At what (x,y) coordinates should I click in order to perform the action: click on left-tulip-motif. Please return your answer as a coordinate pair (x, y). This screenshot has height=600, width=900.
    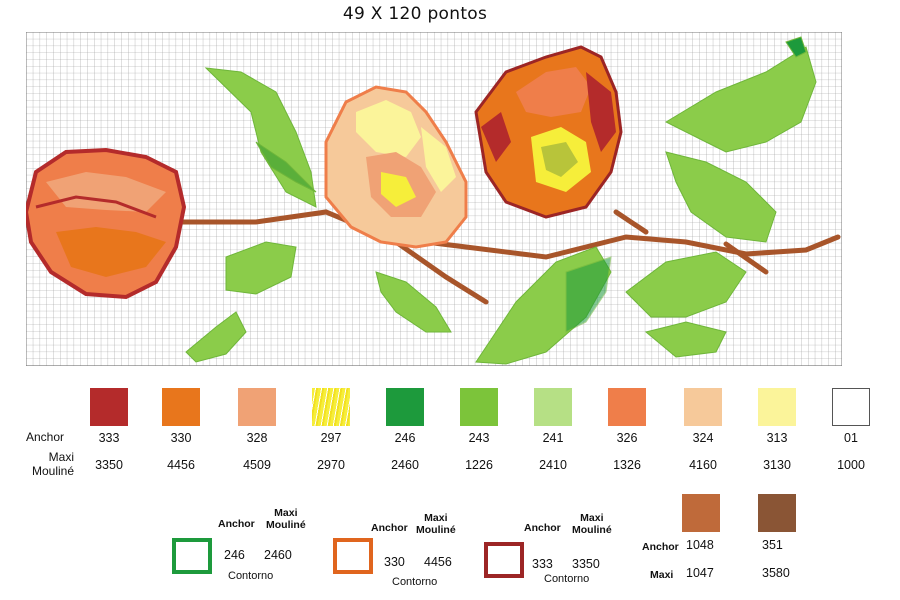
    Looking at the image, I should click on (106, 223).